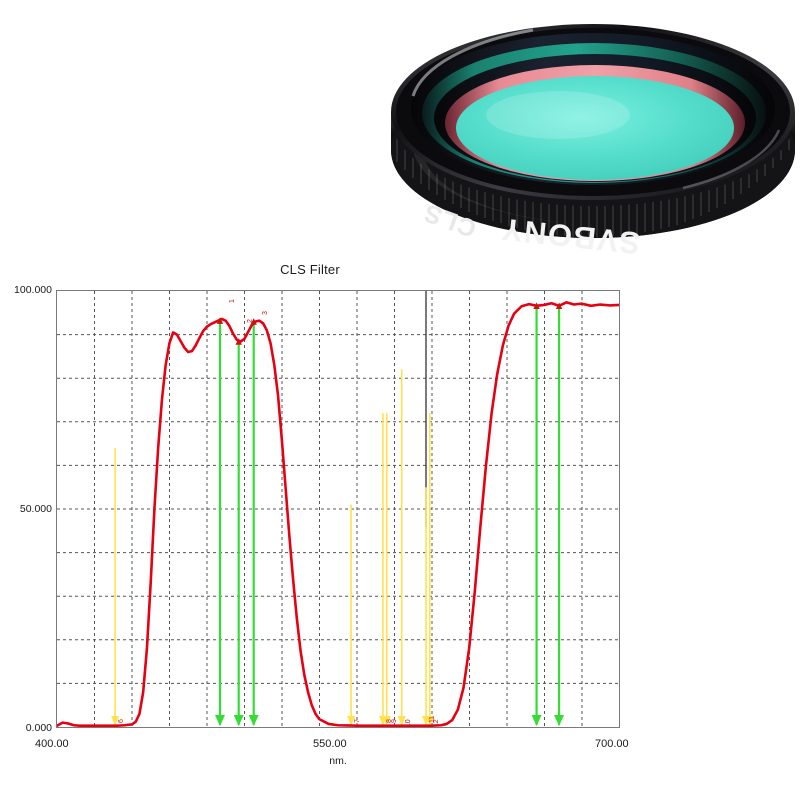 The image size is (800, 800). Describe the element at coordinates (38, 728) in the screenshot. I see `y-tick-0: 0.000` at that location.